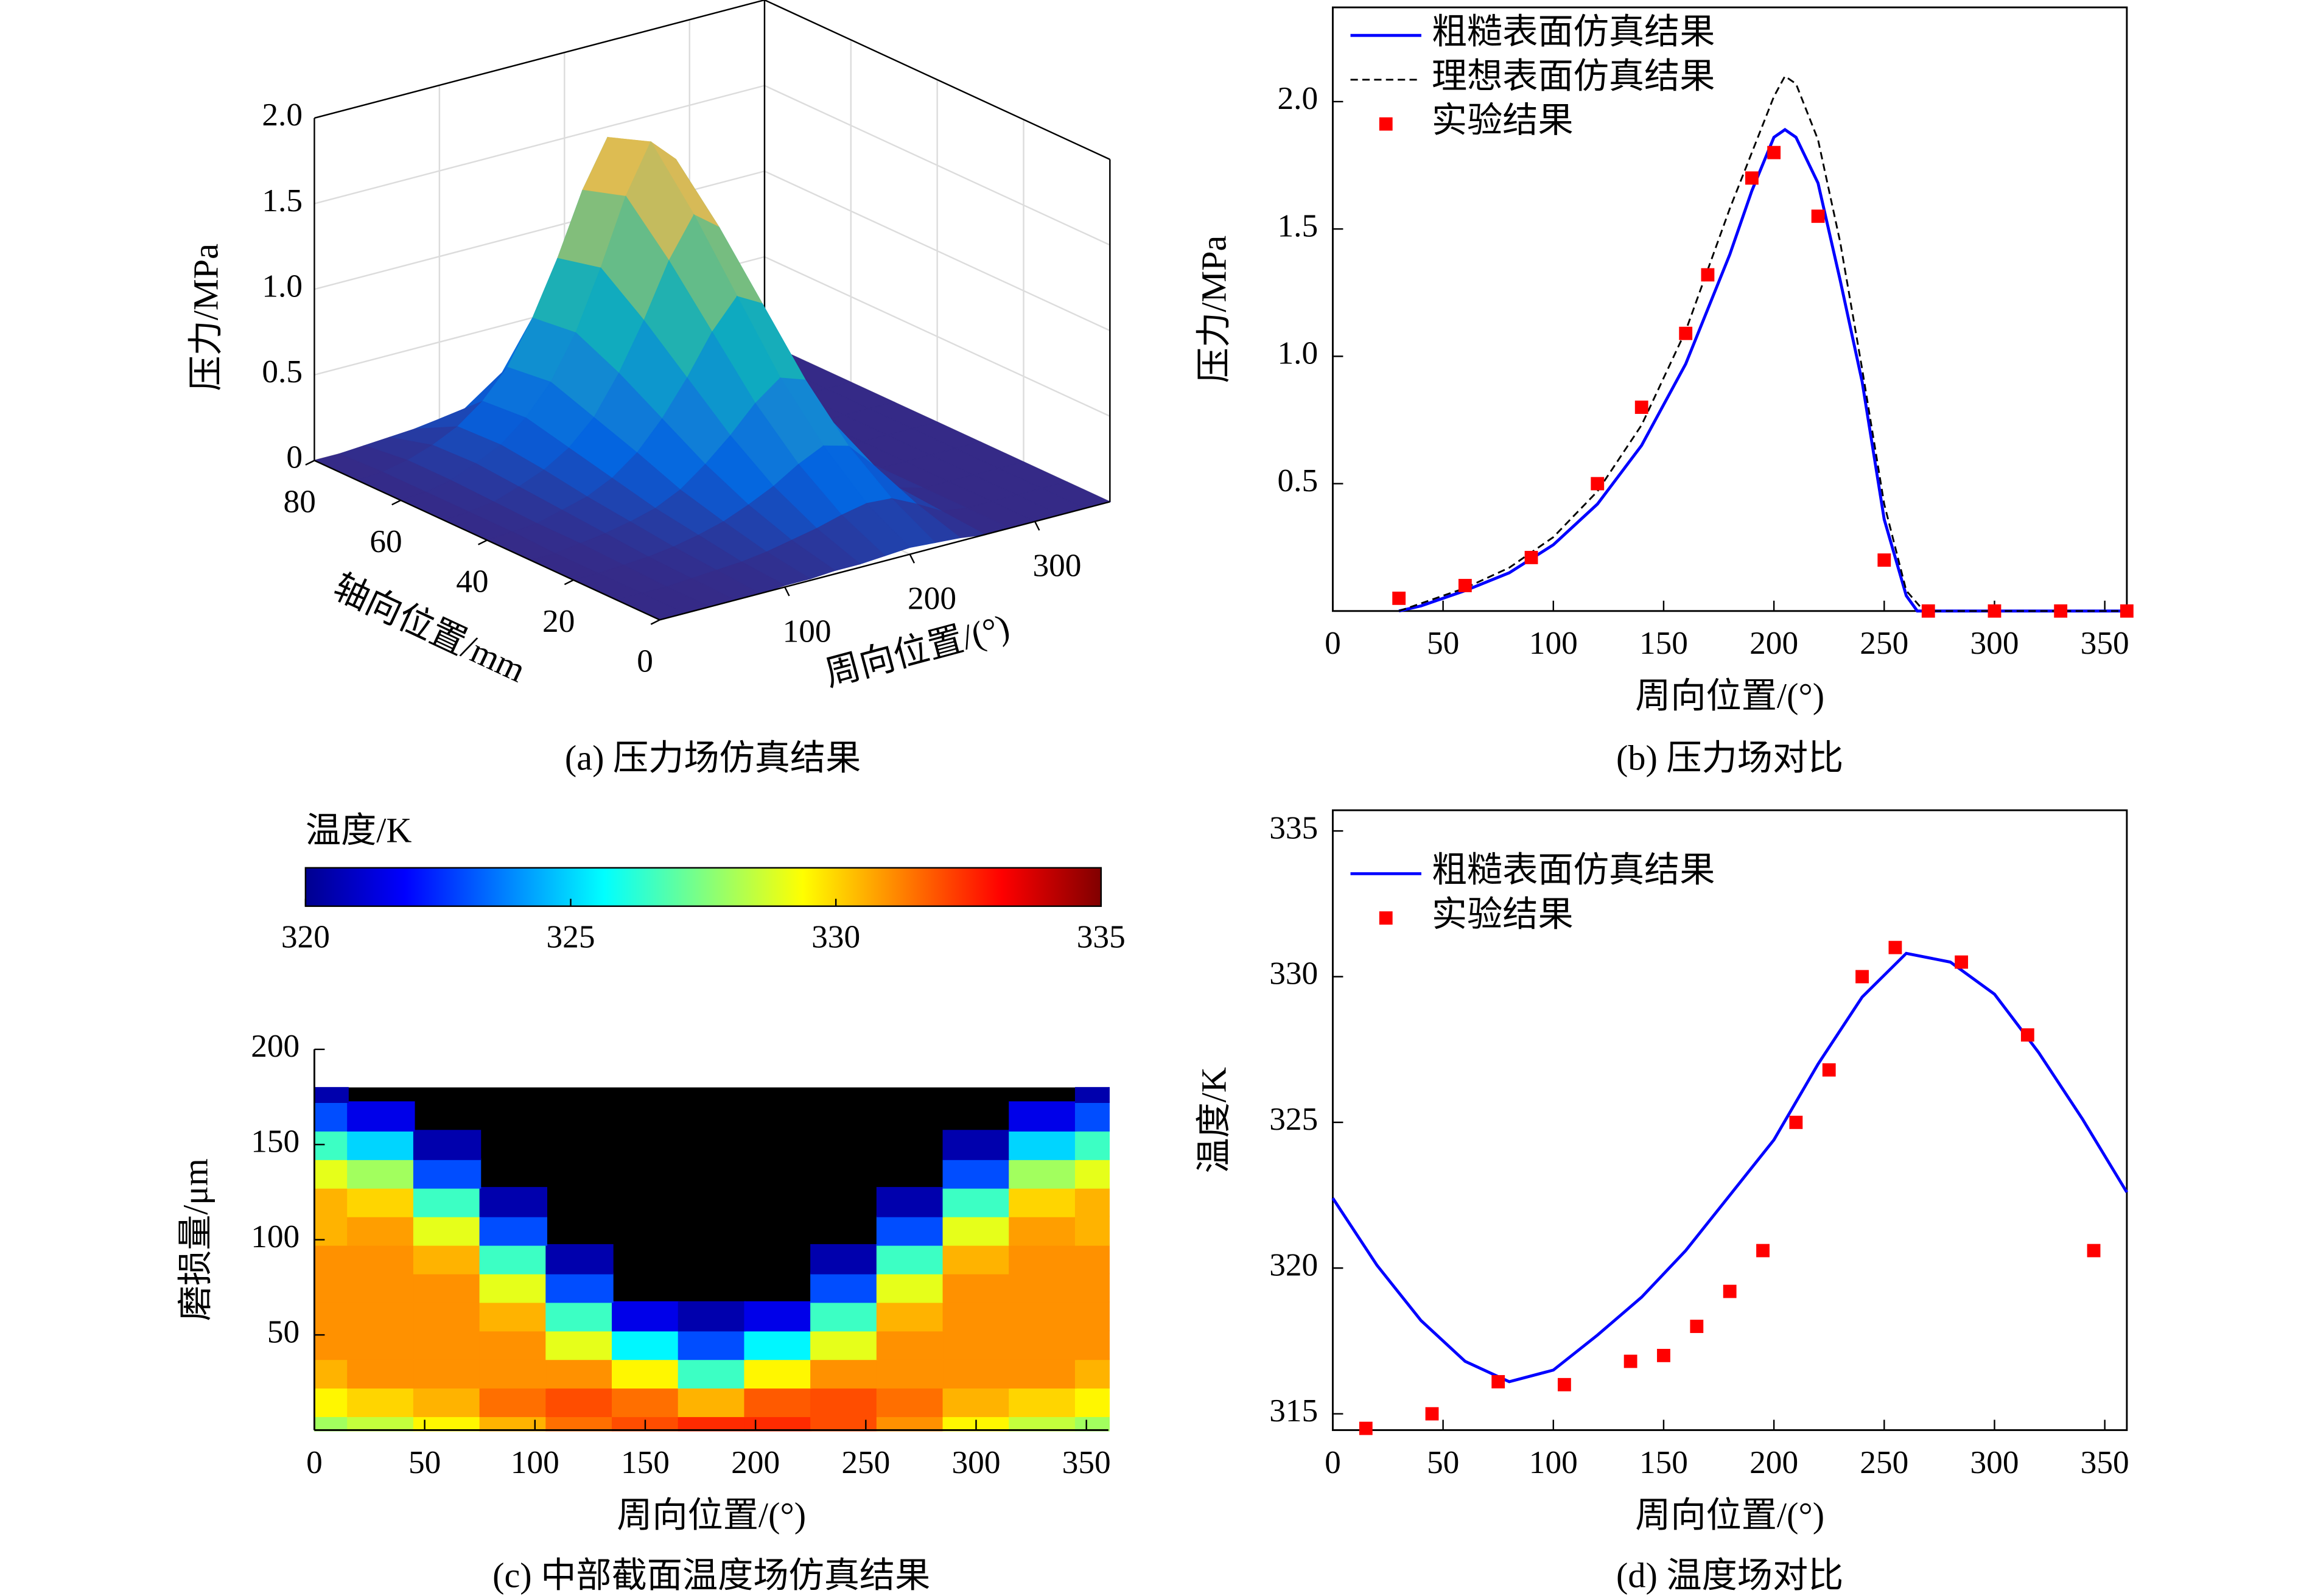 This screenshot has height=1596, width=2301. I want to click on y-tick-label: 150, so click(275, 1141).